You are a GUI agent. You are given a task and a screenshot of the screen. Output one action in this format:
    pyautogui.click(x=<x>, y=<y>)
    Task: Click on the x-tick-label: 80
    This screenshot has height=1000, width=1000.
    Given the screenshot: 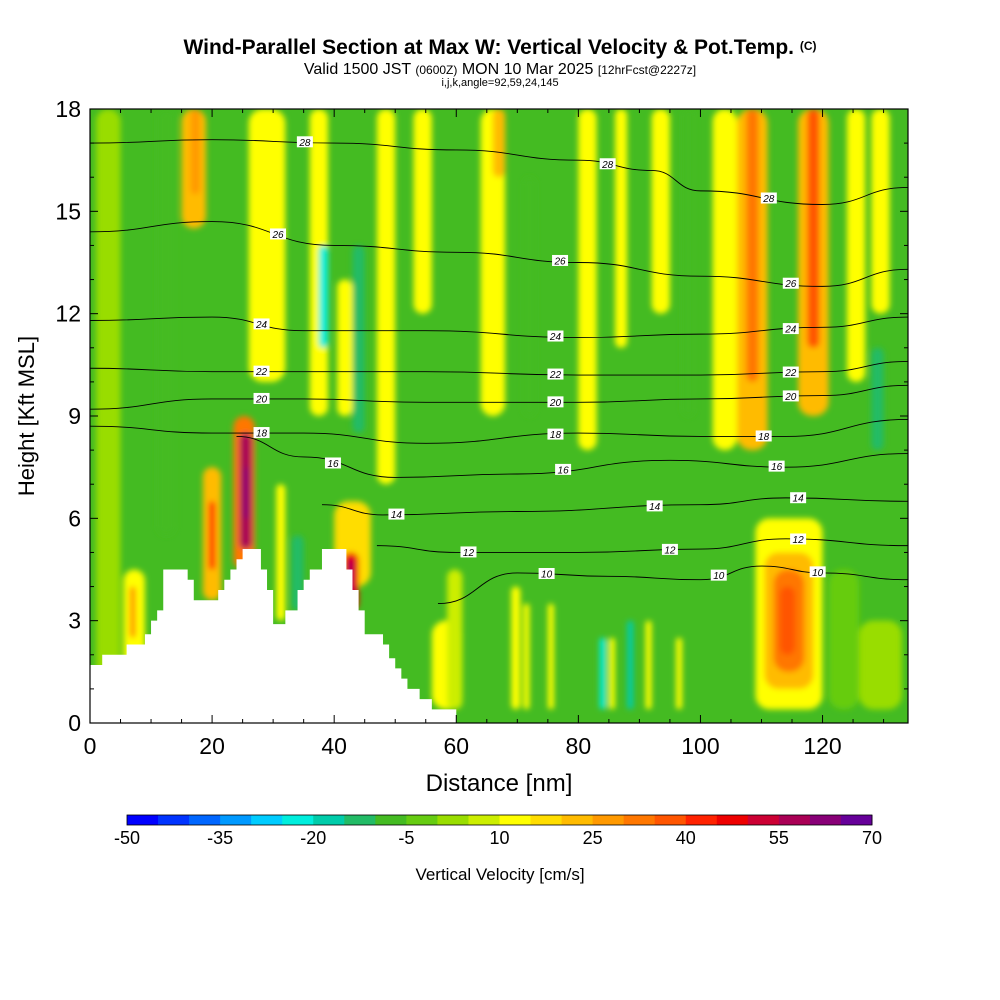 What is the action you would take?
    pyautogui.click(x=579, y=746)
    